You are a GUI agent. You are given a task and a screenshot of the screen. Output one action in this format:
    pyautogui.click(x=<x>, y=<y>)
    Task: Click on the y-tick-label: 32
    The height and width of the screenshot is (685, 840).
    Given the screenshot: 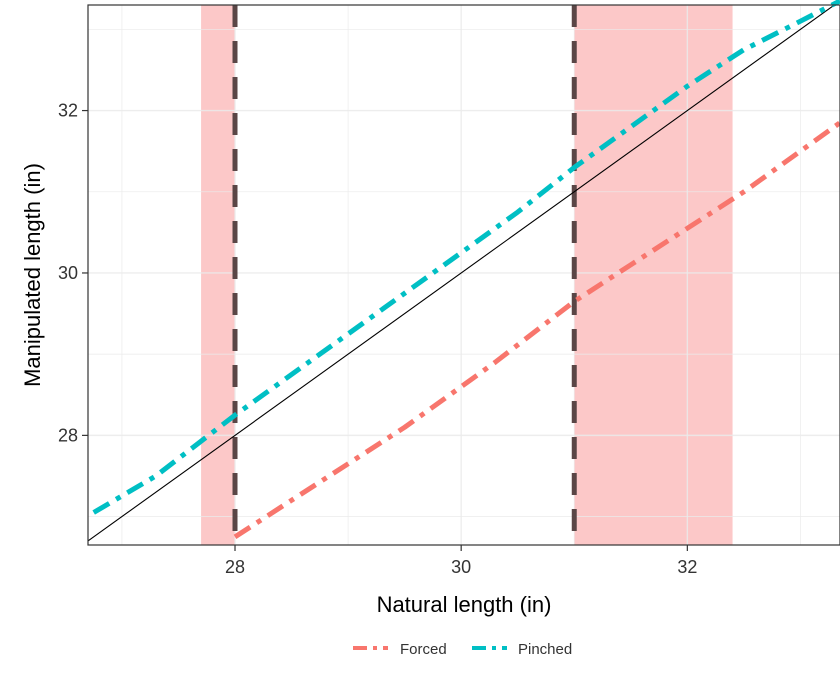 What is the action you would take?
    pyautogui.click(x=68, y=111)
    